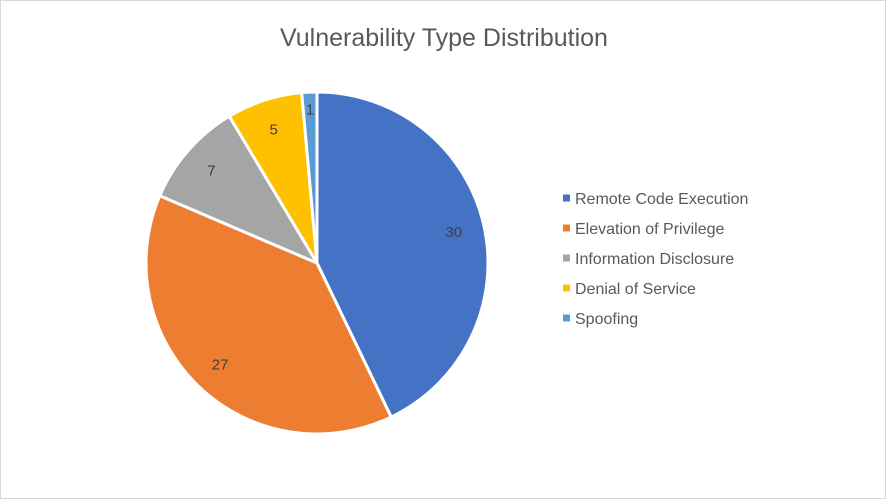 Image resolution: width=886 pixels, height=500 pixels. Describe the element at coordinates (566, 318) in the screenshot. I see `legend-marker-spoofing` at that location.